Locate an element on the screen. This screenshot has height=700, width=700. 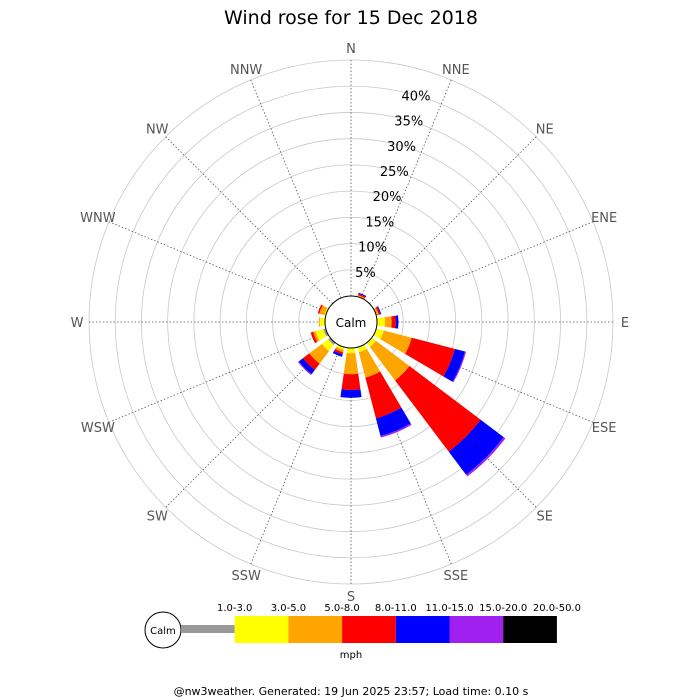
bar-se-15.0-20.0 is located at coordinates (486, 457).